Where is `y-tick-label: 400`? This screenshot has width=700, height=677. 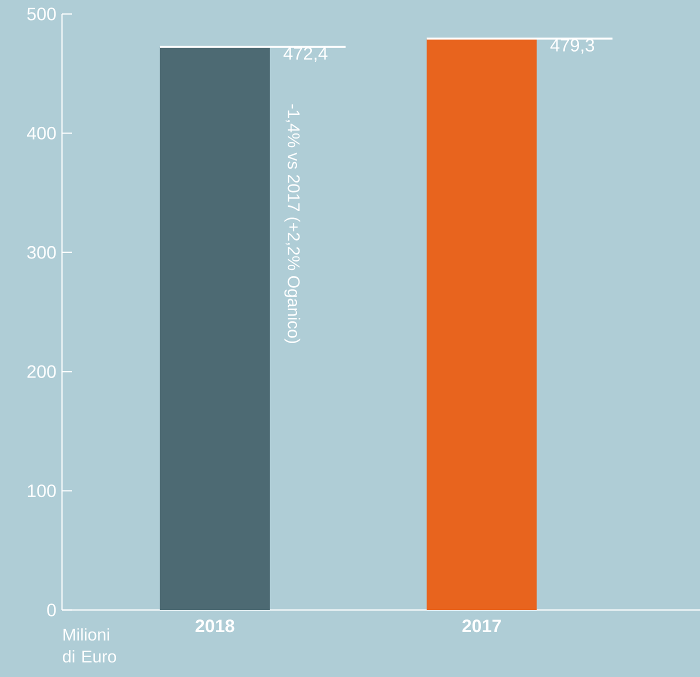 y-tick-label: 400 is located at coordinates (41, 133).